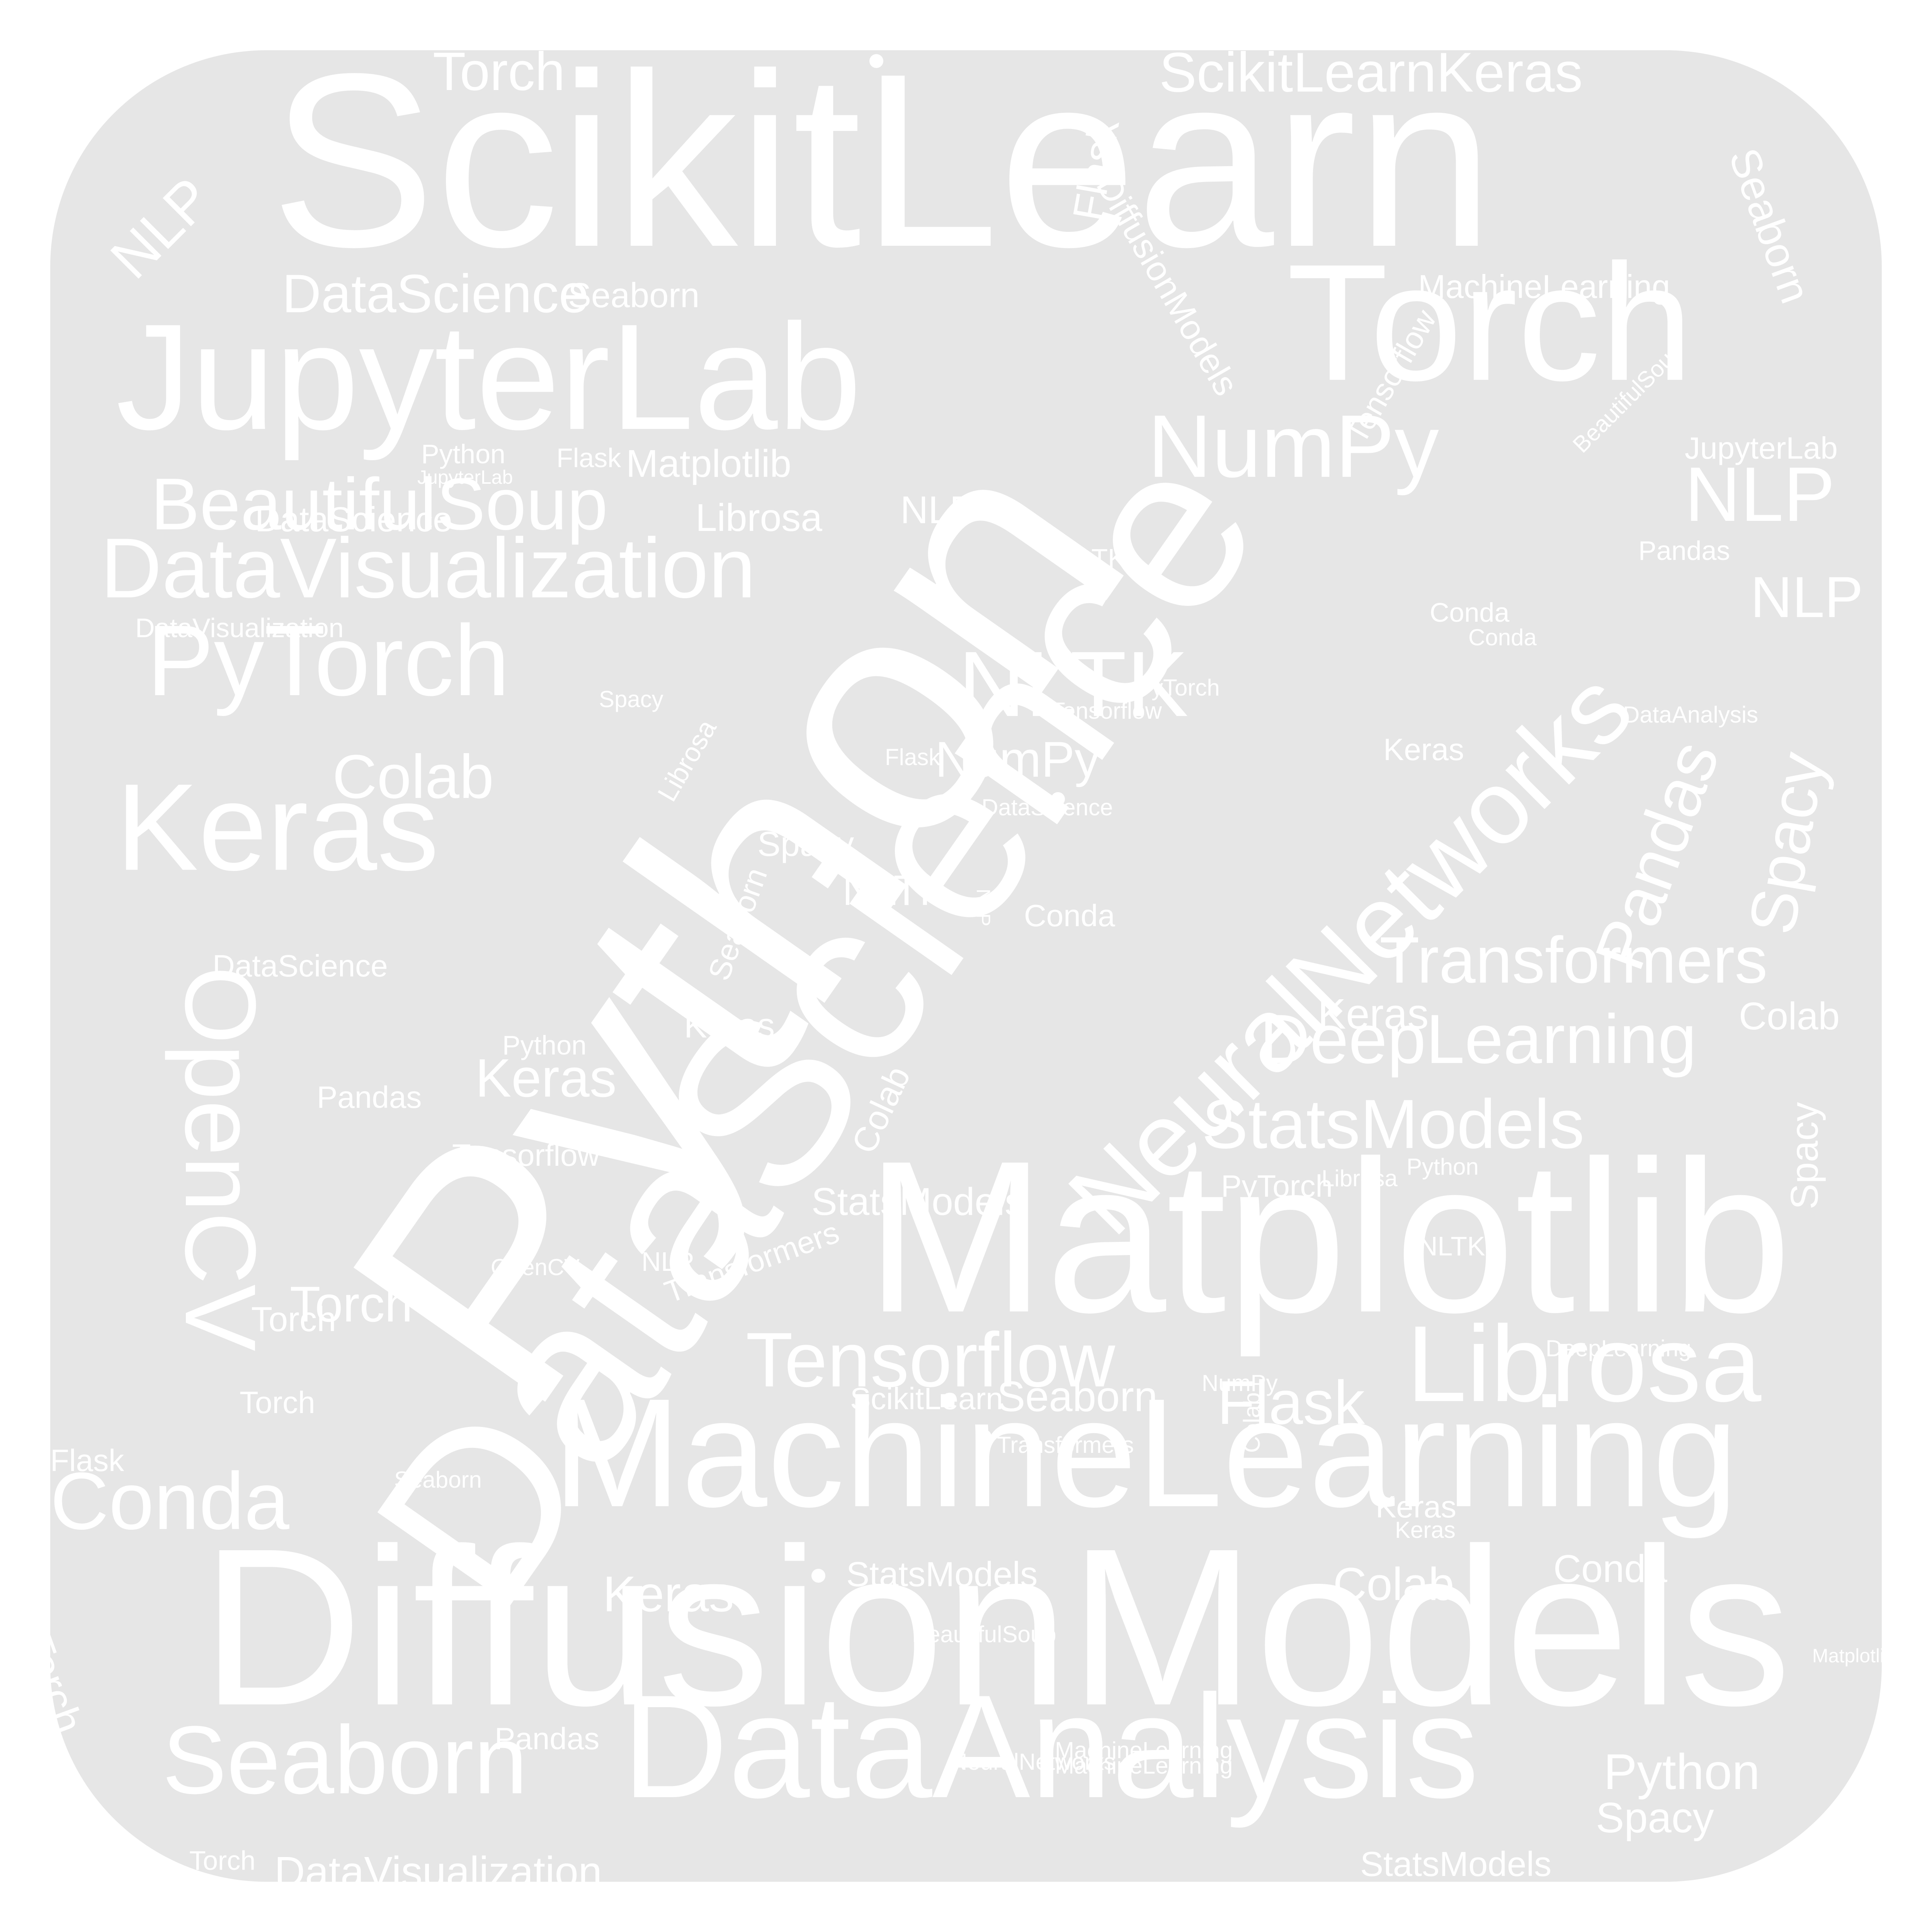 The image size is (1932, 1932). What do you see at coordinates (1034, 1762) in the screenshot?
I see `cloud-word: NeuralNetworks` at bounding box center [1034, 1762].